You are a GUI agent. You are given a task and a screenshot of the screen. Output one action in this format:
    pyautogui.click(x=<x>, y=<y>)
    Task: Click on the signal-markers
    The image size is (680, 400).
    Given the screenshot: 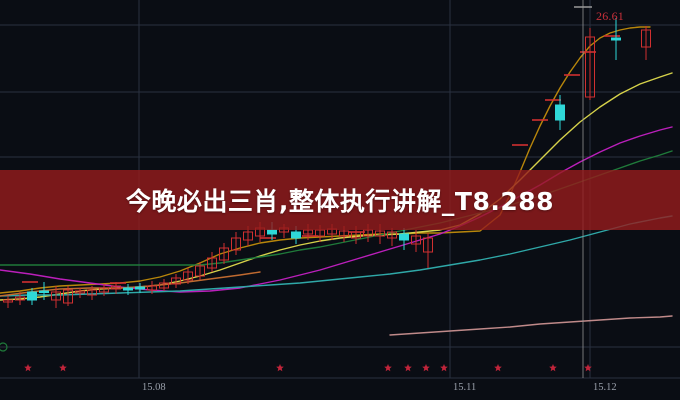 What is the action you would take?
    pyautogui.click(x=296, y=357)
    